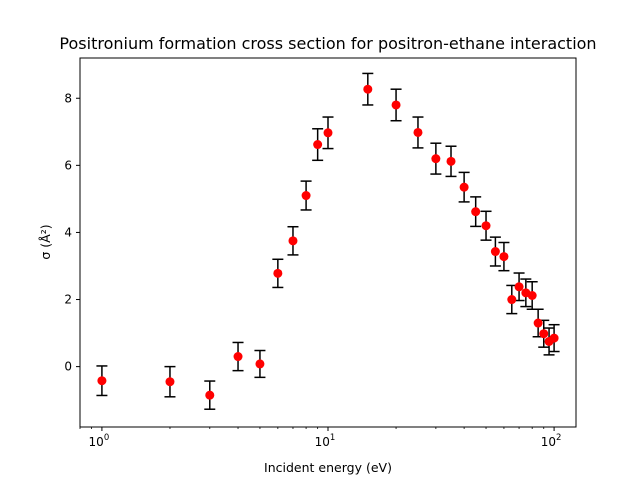 The height and width of the screenshot is (480, 640). What do you see at coordinates (68, 367) in the screenshot?
I see `y-tick-label: 0` at bounding box center [68, 367].